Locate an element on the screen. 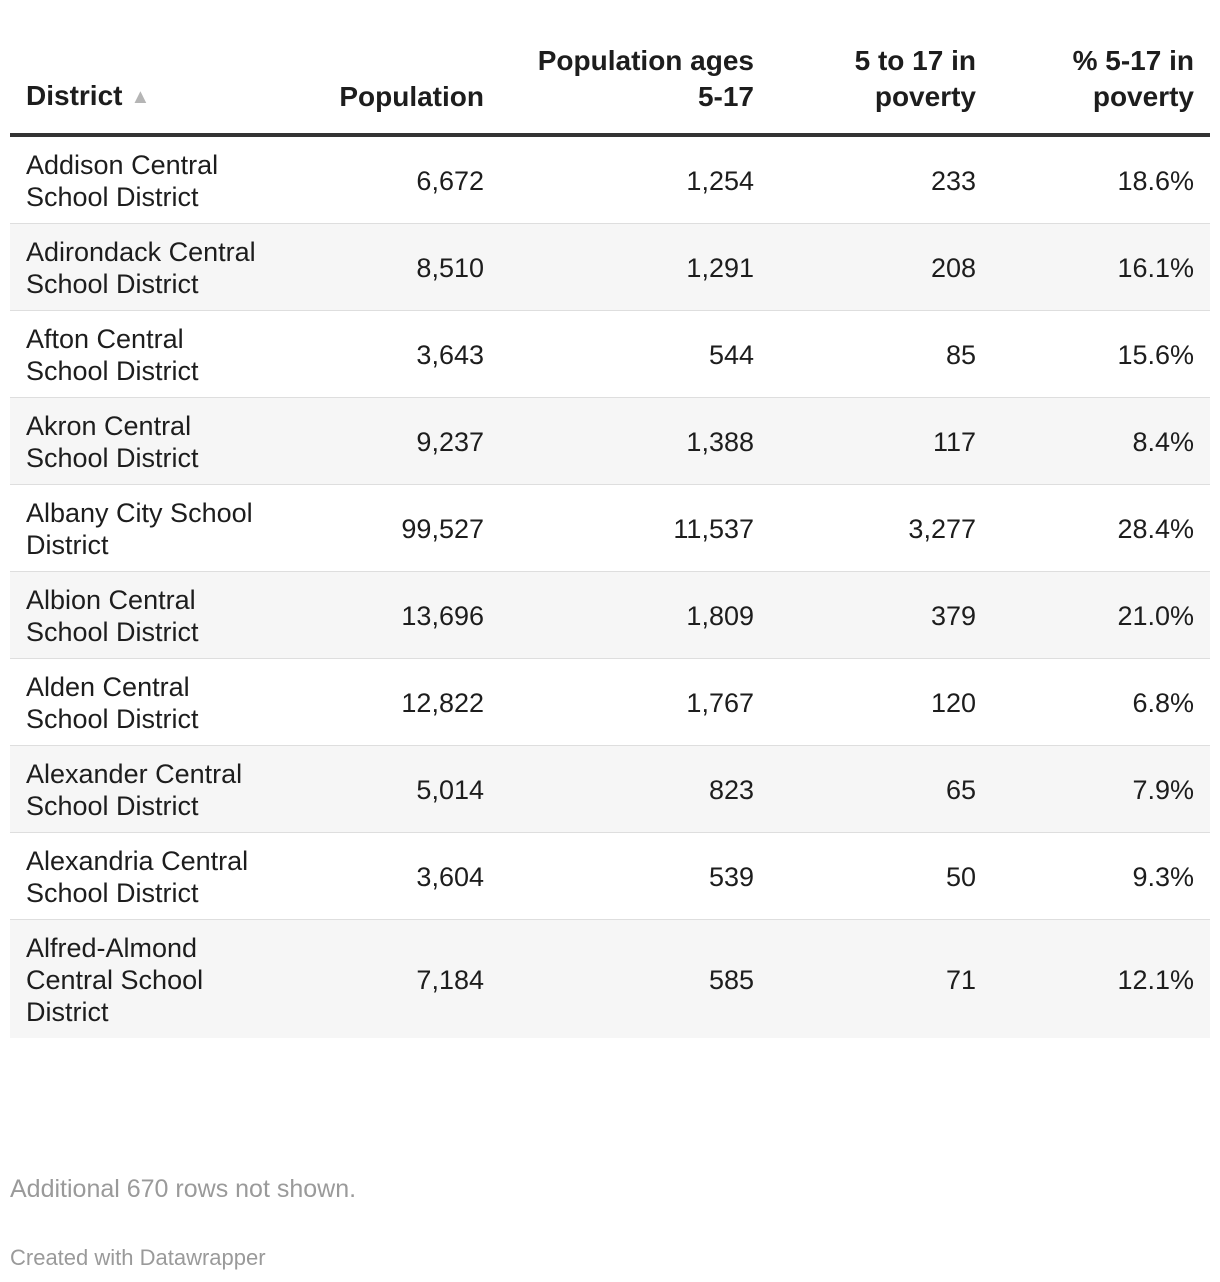 This screenshot has height=1282, width=1220. cell-population: 13,696 is located at coordinates (400, 615).